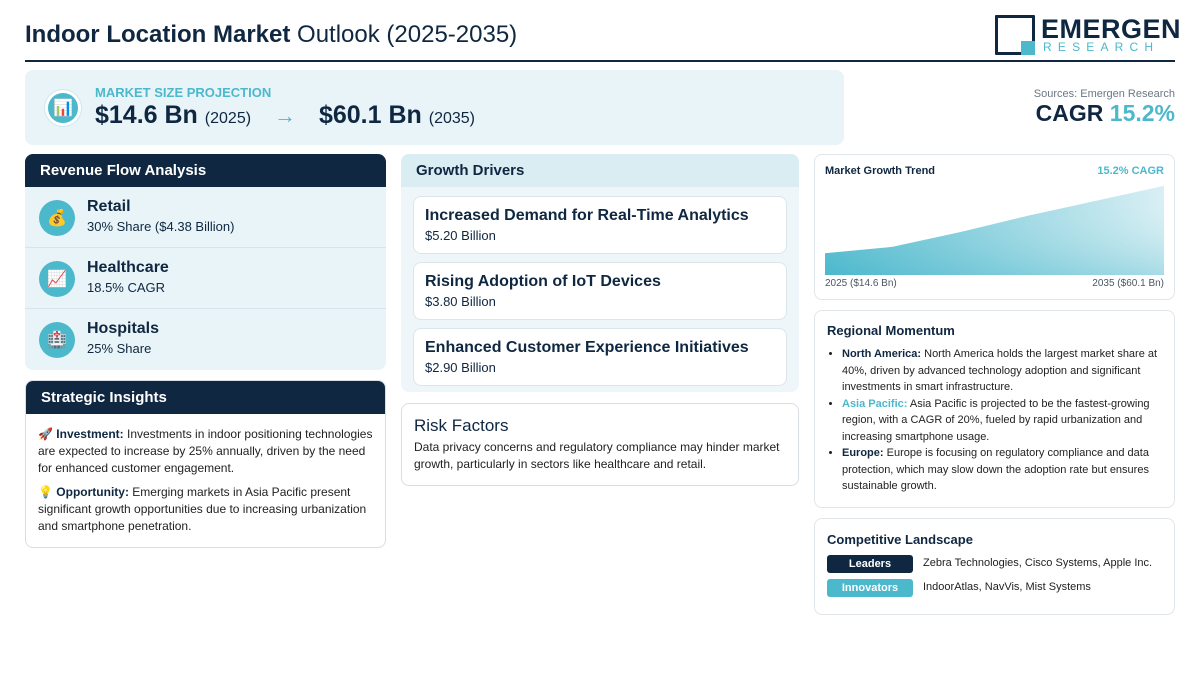 This screenshot has height=700, width=1200. I want to click on projection-start-year: (2025), so click(228, 118).